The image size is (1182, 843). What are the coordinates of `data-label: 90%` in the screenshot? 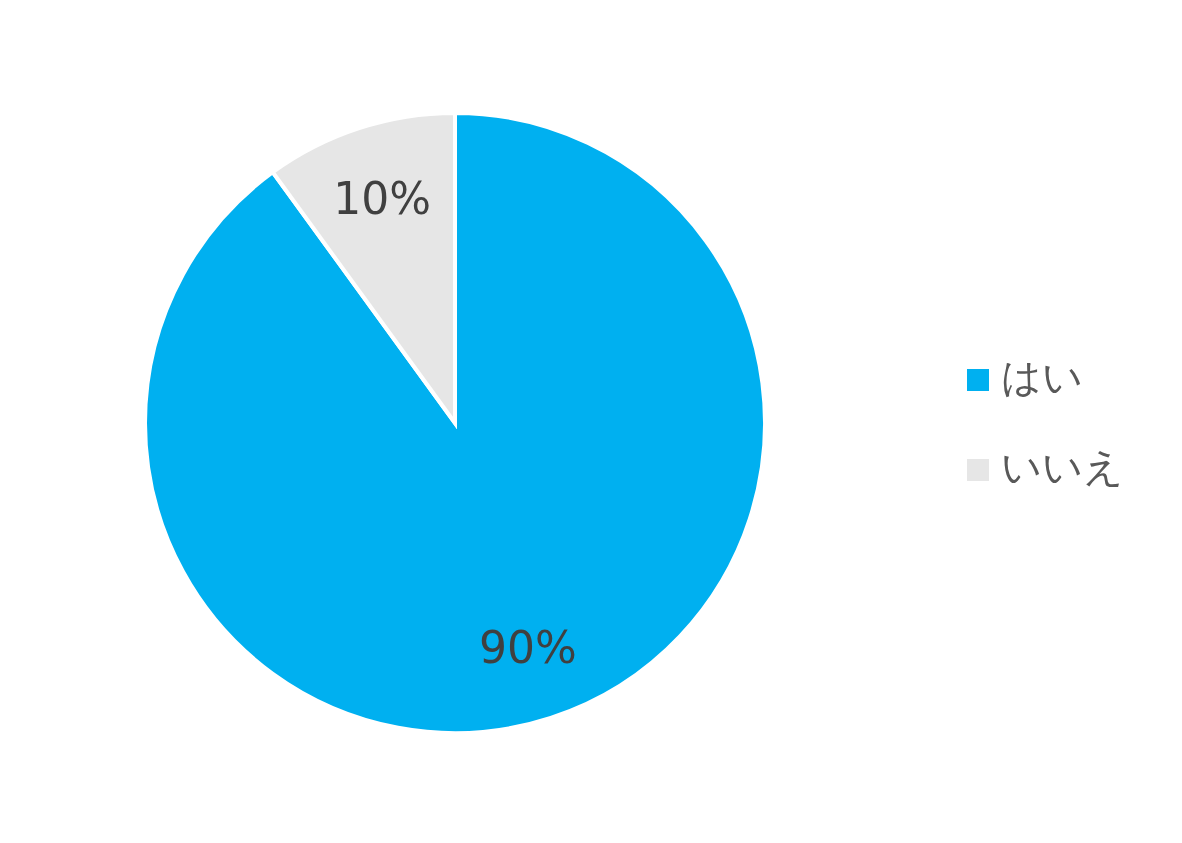 It's located at (527, 647).